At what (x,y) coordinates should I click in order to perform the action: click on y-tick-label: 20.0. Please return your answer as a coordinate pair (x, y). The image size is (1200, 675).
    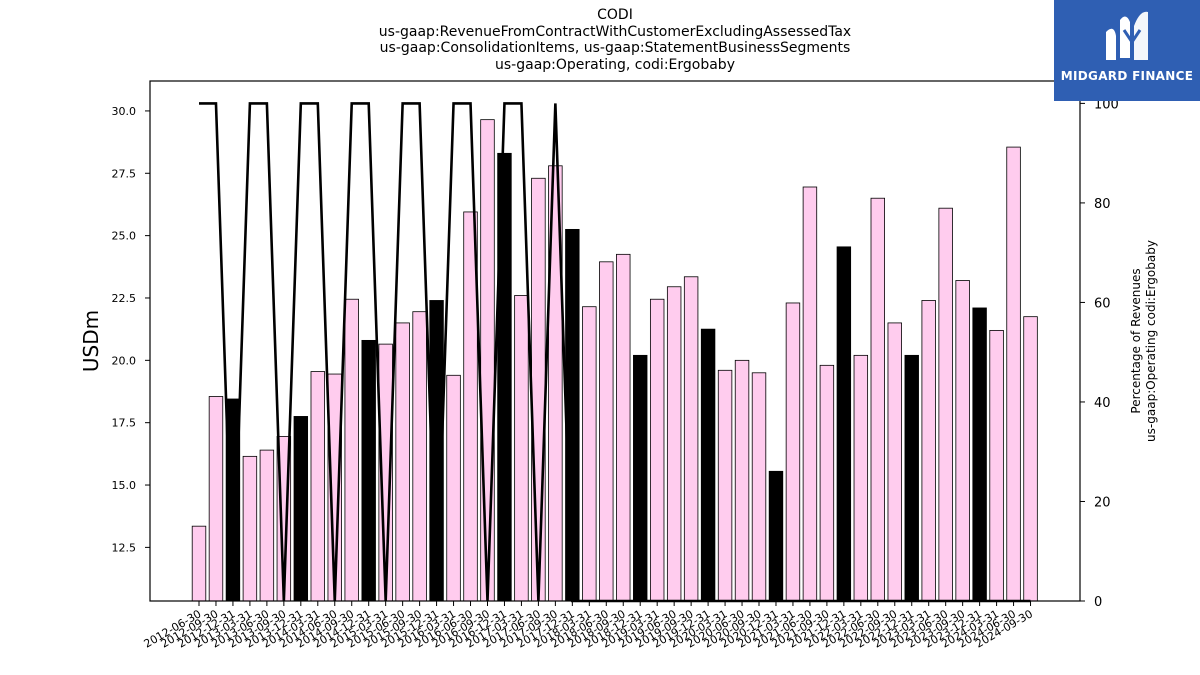
    Looking at the image, I should click on (124, 360).